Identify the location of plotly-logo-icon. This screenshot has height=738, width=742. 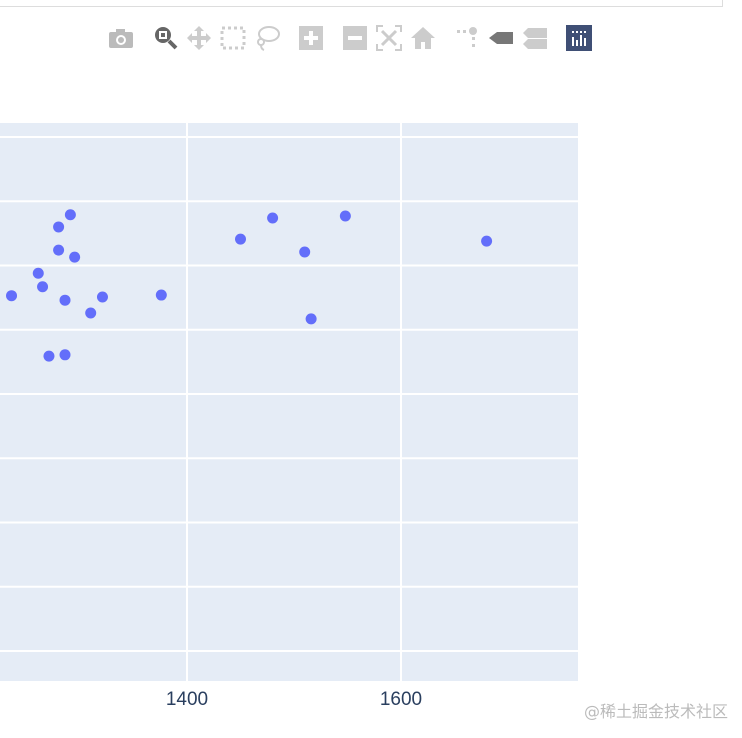
(579, 38).